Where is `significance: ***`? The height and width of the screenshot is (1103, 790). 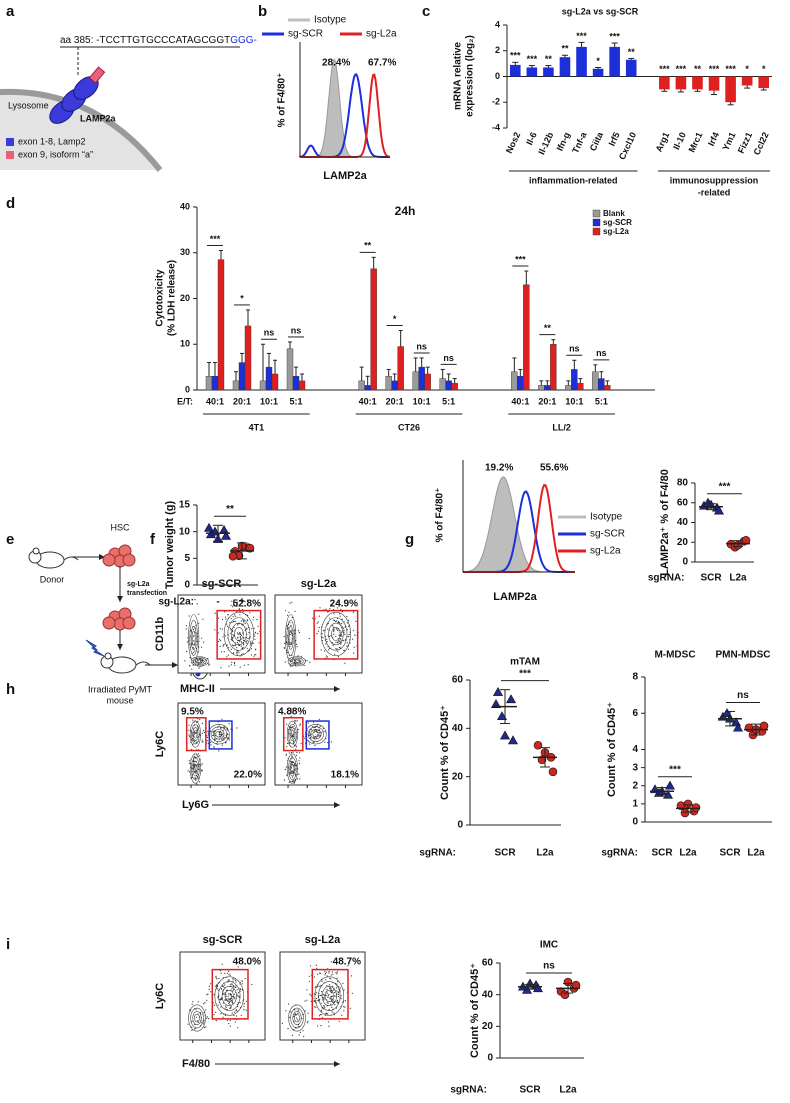 significance: *** is located at coordinates (730, 69).